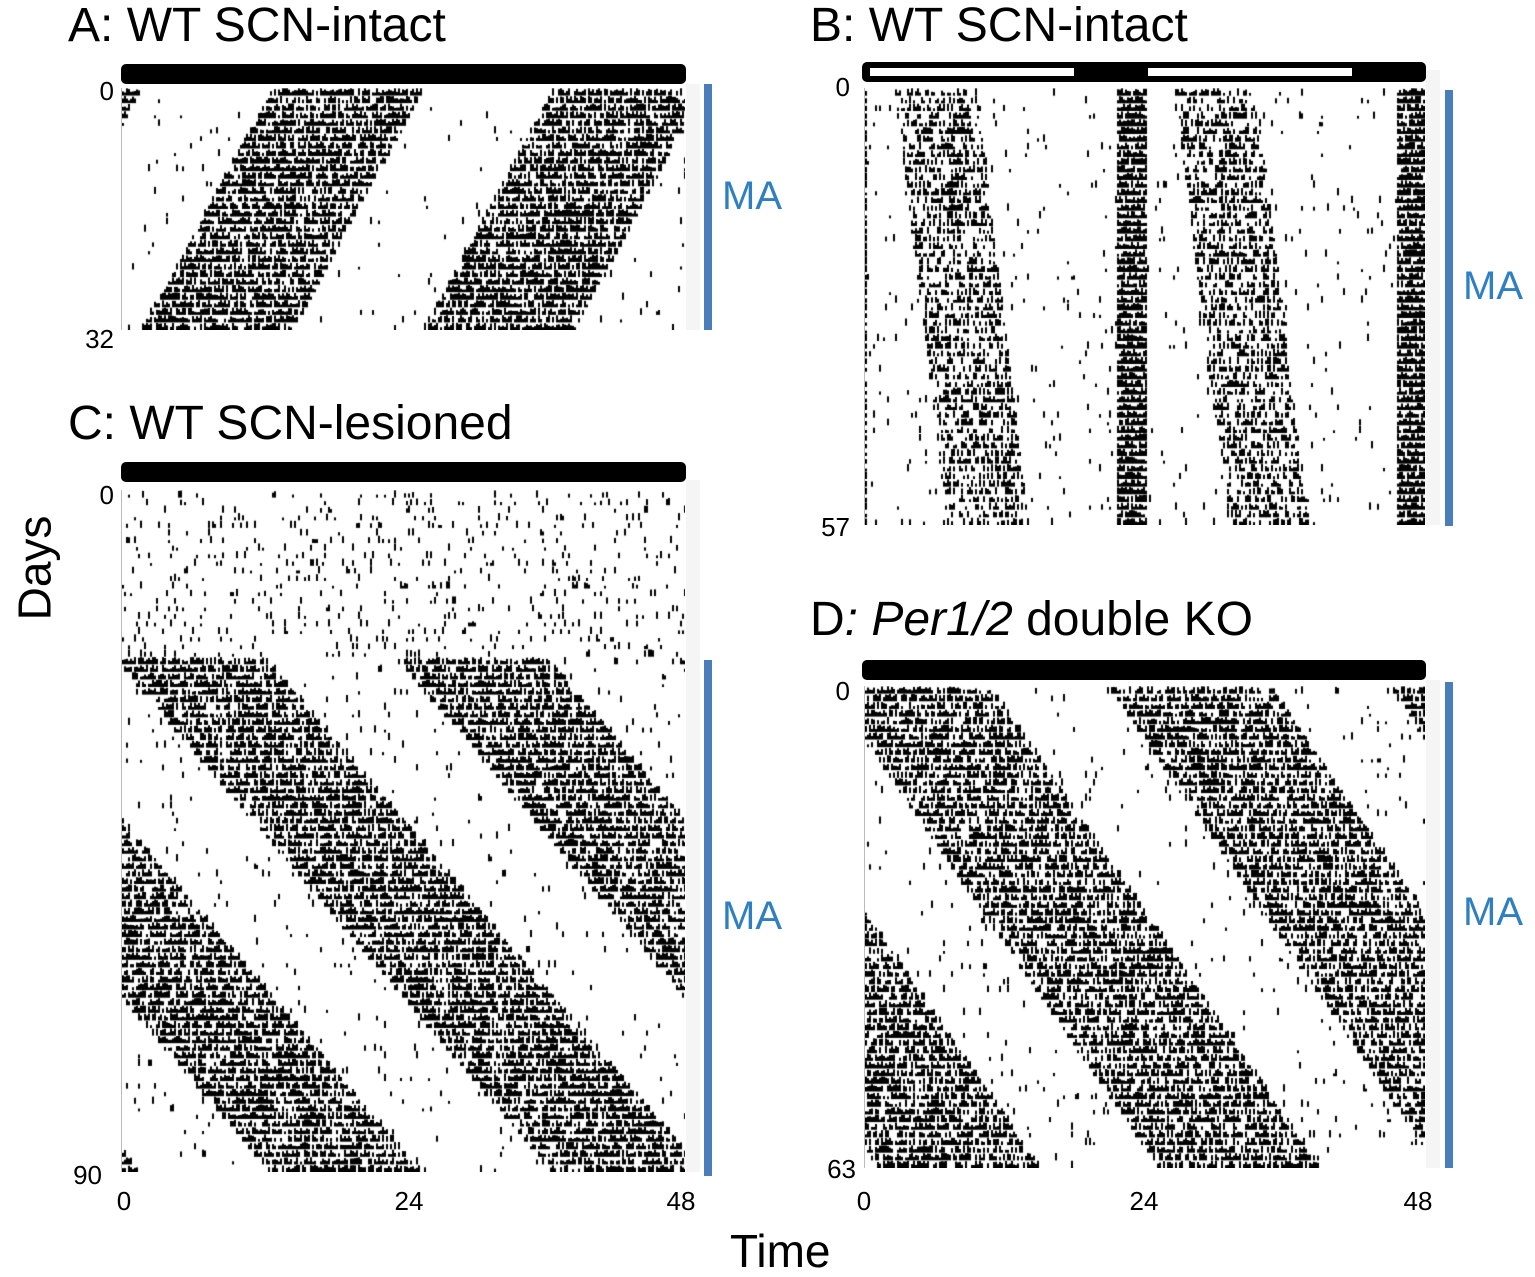 The height and width of the screenshot is (1277, 1535). I want to click on panel-d-y-start: 0, so click(842, 691).